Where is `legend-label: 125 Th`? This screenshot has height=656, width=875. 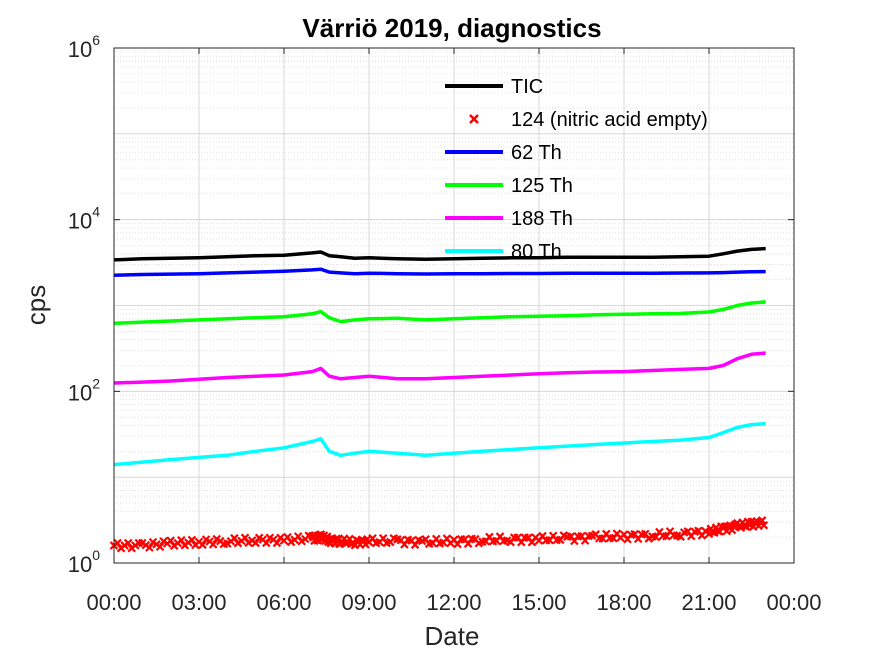
legend-label: 125 Th is located at coordinates (542, 186).